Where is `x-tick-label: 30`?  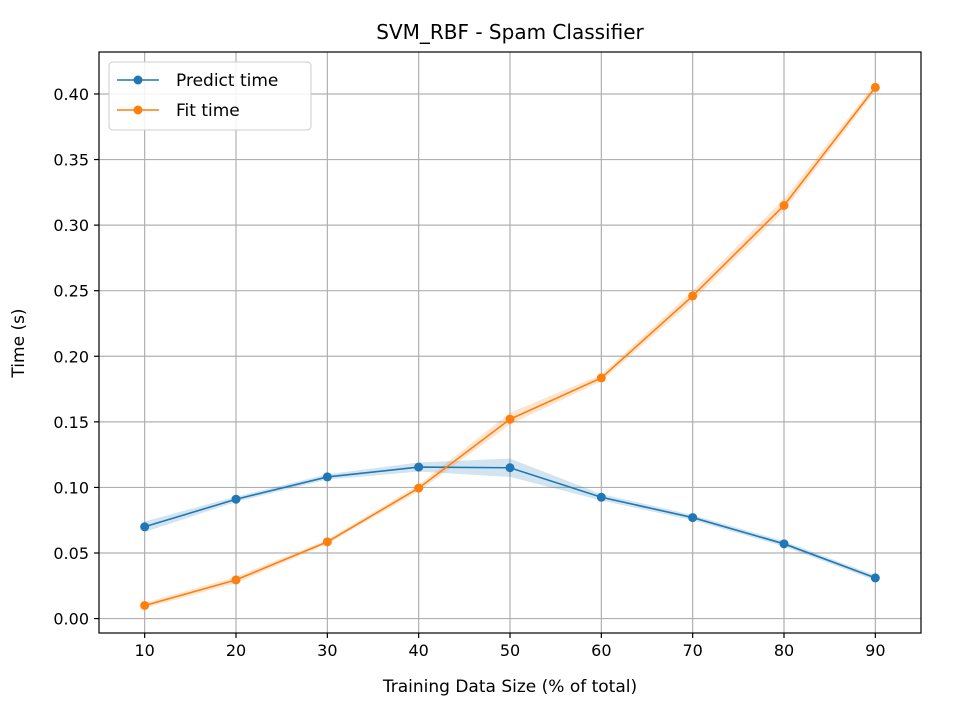
x-tick-label: 30 is located at coordinates (327, 650).